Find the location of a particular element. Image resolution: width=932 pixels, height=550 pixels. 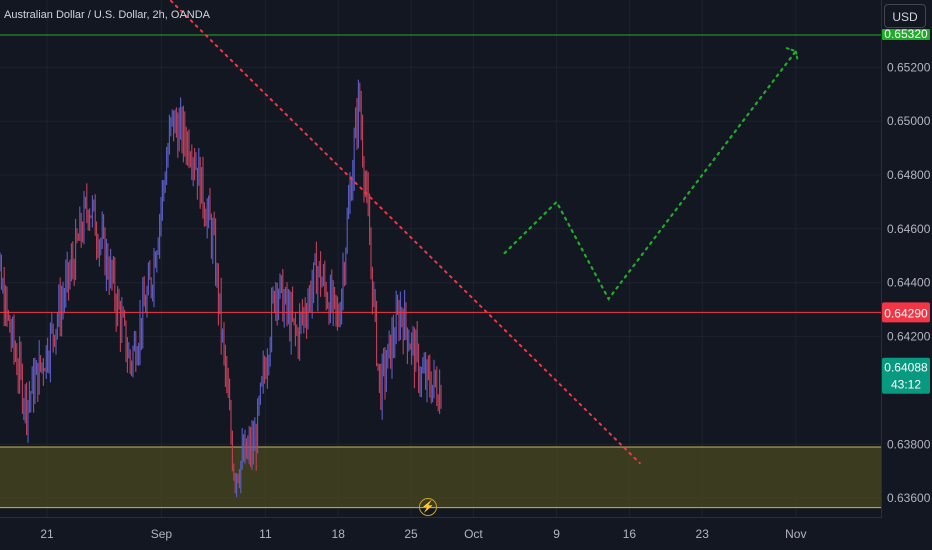

x-tick-label: 9 is located at coordinates (556, 534).